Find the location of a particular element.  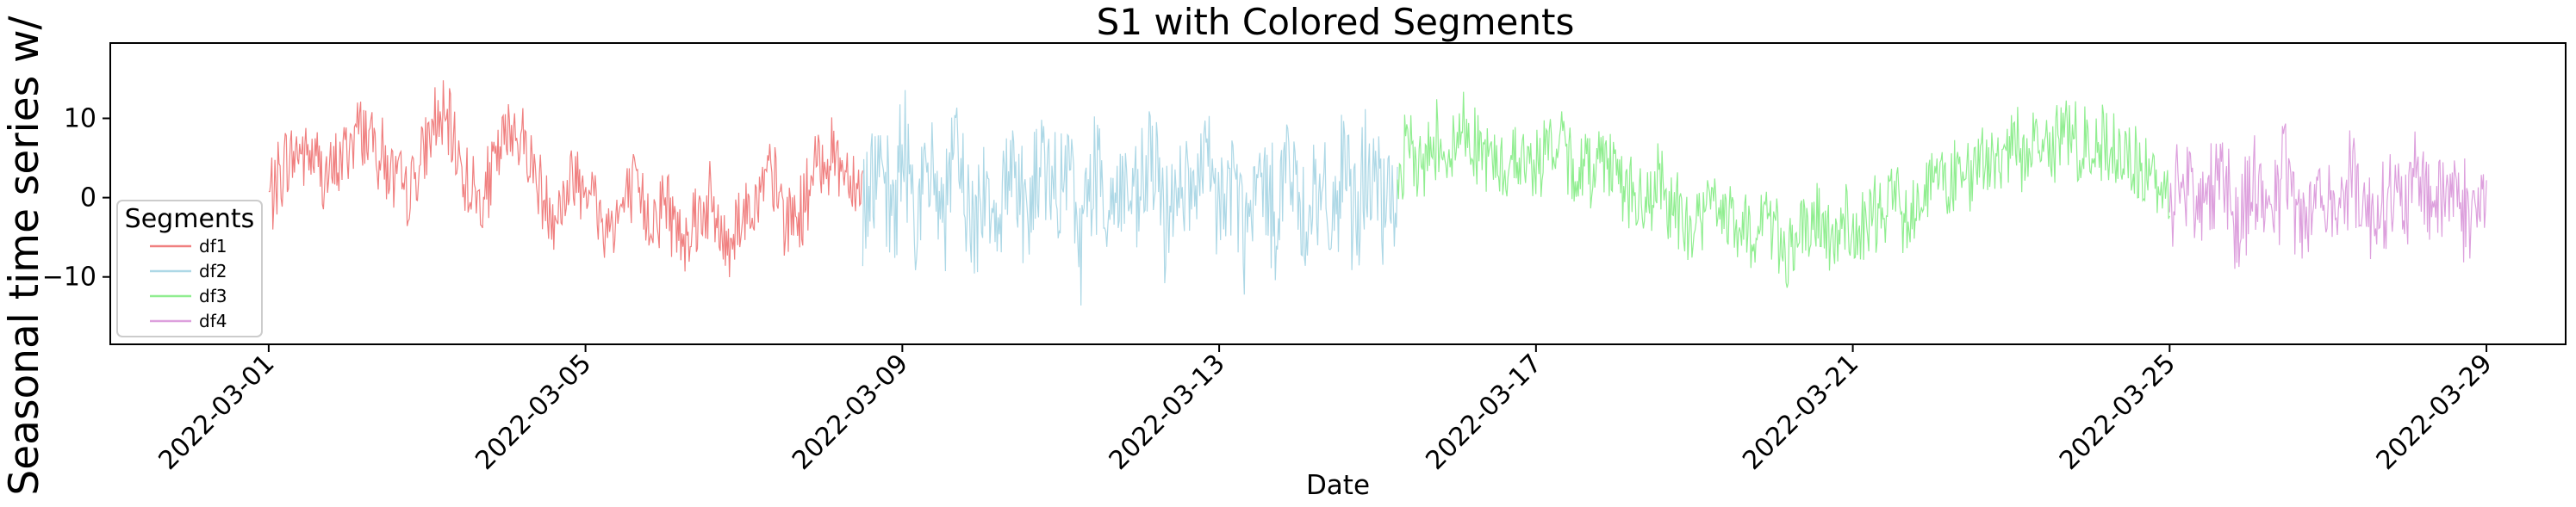

legend-label-df4: df4 is located at coordinates (213, 321).